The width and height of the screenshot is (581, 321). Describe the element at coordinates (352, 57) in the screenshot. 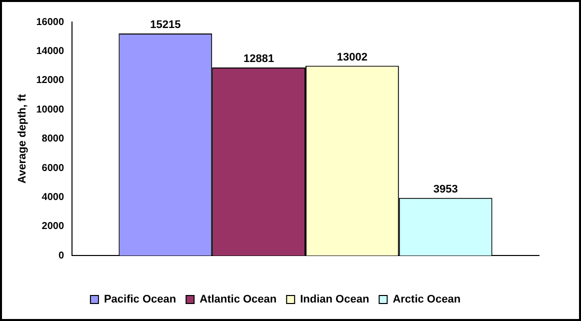

I see `data-label: 13002` at that location.